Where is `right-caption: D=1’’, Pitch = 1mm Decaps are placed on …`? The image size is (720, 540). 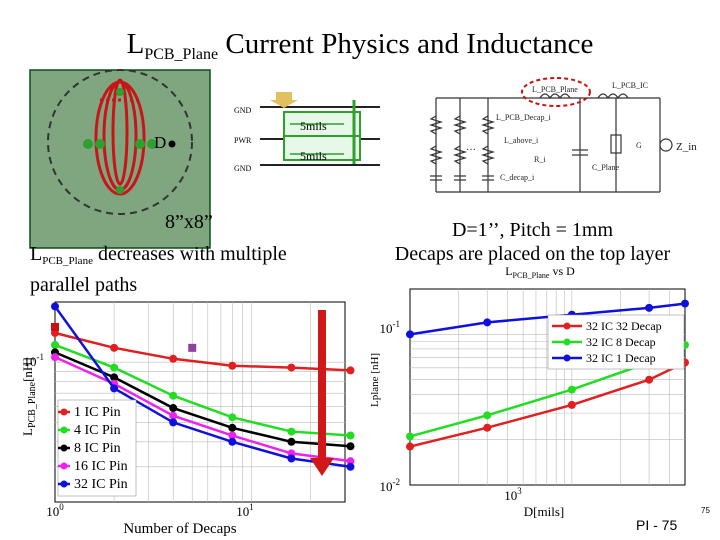 right-caption: D=1’’, Pitch = 1mm Decaps are placed on … is located at coordinates (532, 242).